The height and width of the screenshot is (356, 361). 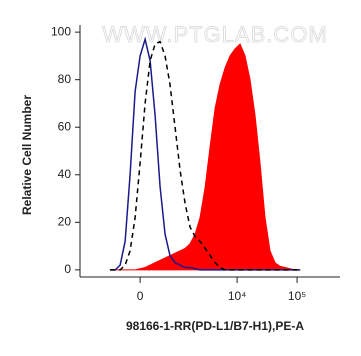 What do you see at coordinates (61, 31) in the screenshot?
I see `y-tick-label: 100` at bounding box center [61, 31].